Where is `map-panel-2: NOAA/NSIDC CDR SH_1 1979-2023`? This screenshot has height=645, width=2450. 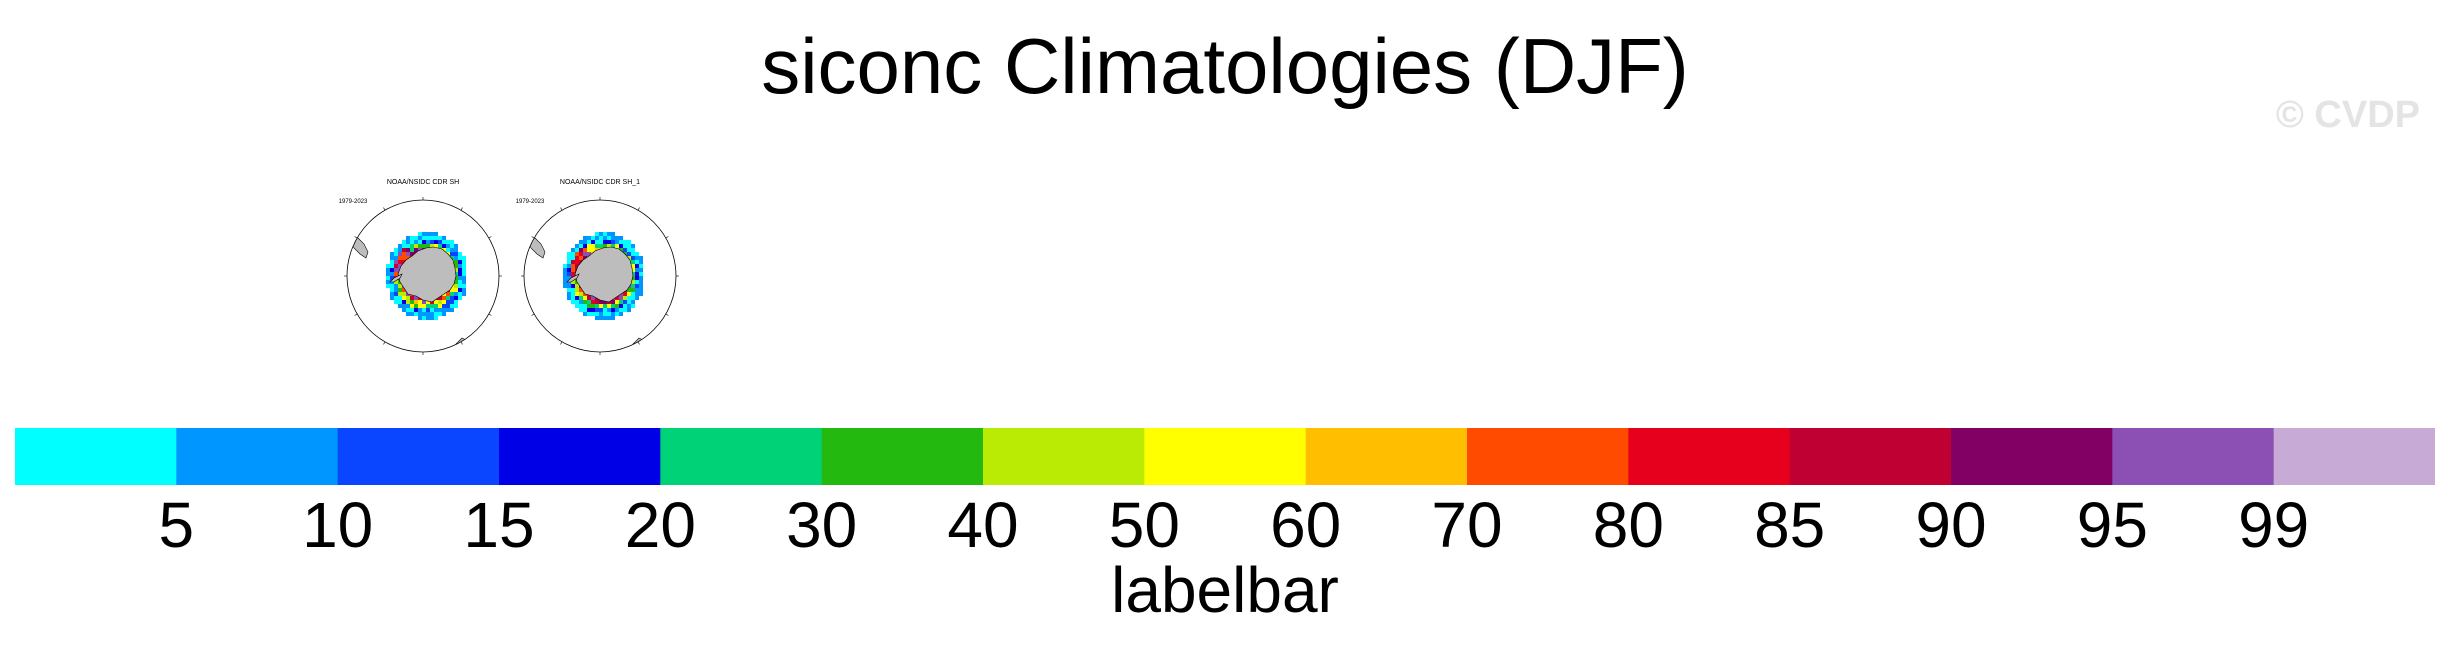 map-panel-2: NOAA/NSIDC CDR SH_1 1979-2023 is located at coordinates (600, 269).